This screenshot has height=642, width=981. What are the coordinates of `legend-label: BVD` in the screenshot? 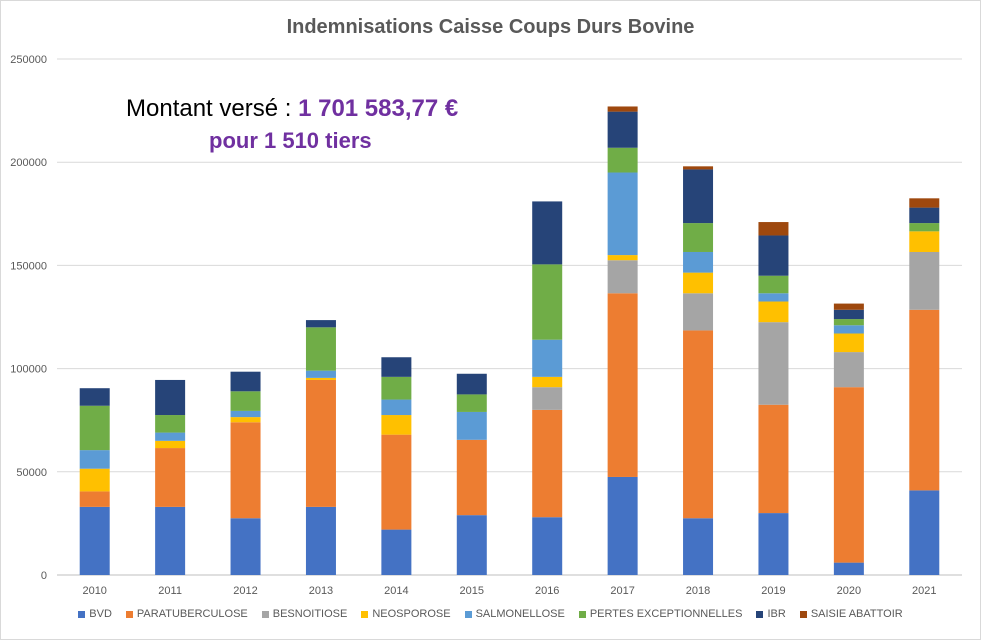 It's located at (100, 614).